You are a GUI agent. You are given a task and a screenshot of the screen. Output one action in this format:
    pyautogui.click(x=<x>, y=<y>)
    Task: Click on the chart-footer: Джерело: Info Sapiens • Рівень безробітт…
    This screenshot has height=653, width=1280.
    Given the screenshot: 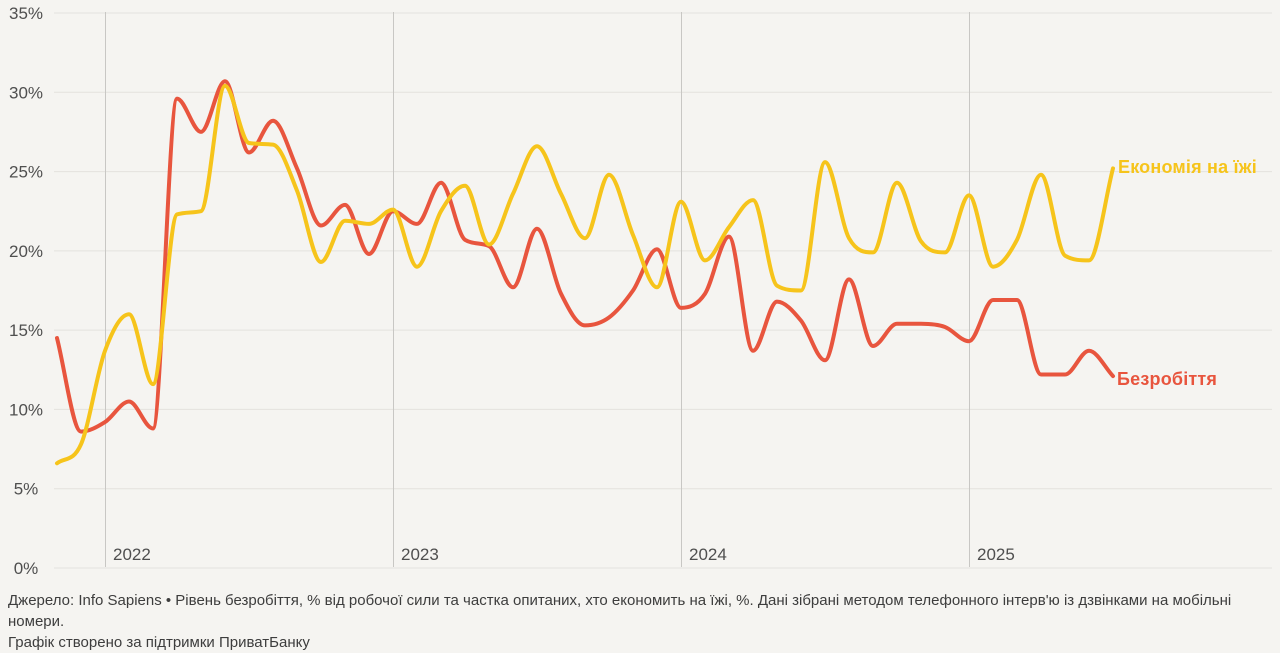 What is the action you would take?
    pyautogui.click(x=640, y=621)
    